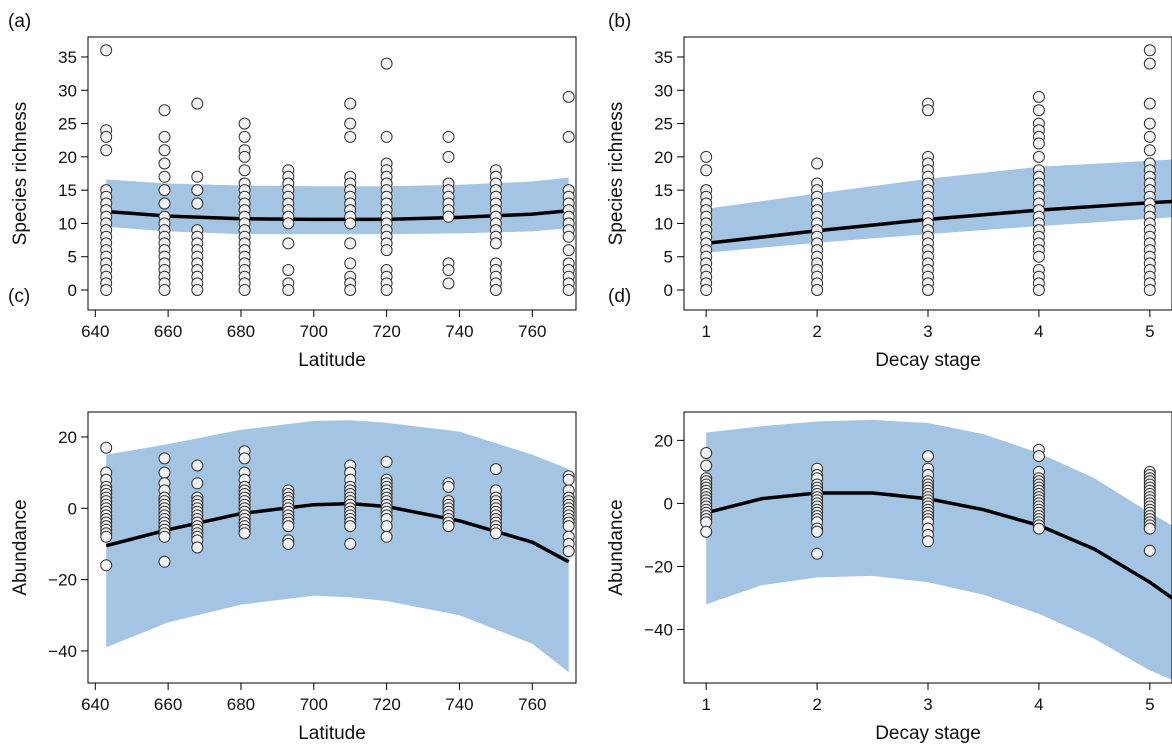 The width and height of the screenshot is (1172, 751). Describe the element at coordinates (1149, 331) in the screenshot. I see `x-tick-label: 5` at that location.